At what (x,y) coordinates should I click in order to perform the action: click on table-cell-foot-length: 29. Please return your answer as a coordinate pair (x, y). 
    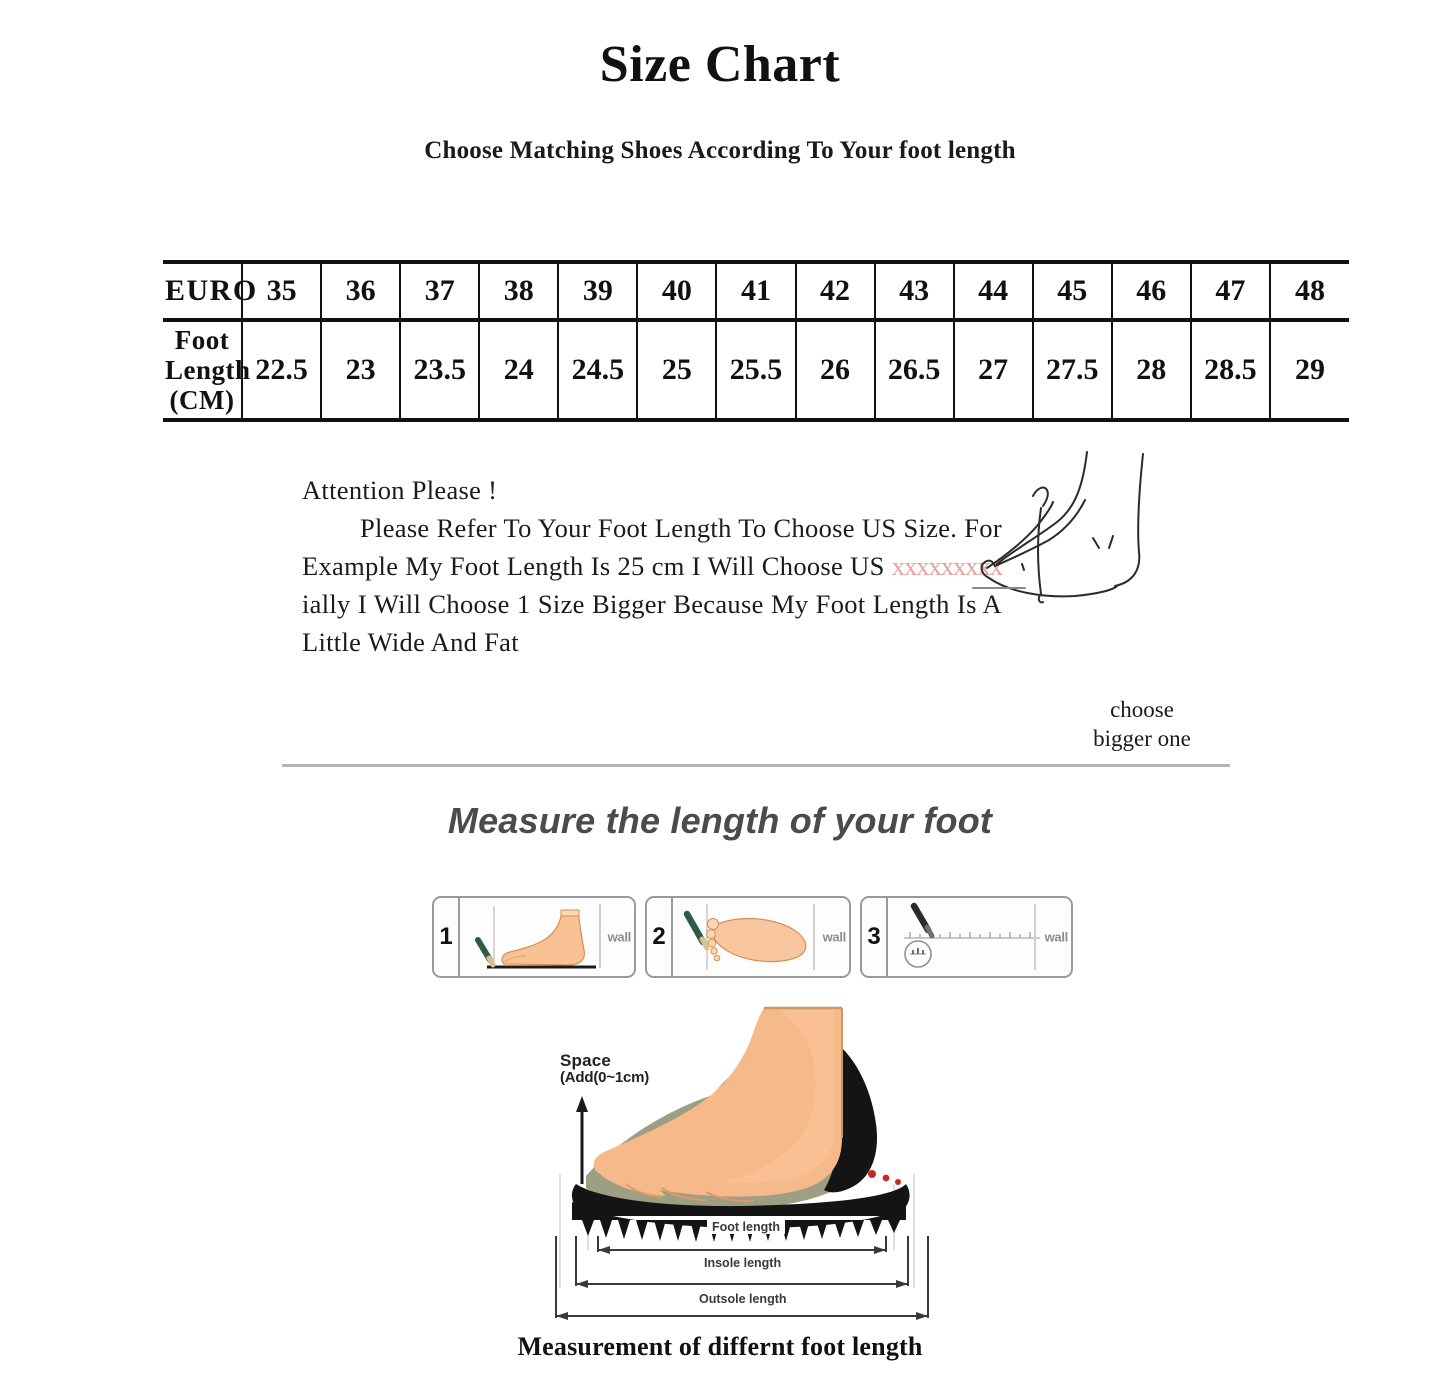
    Looking at the image, I should click on (1308, 370).